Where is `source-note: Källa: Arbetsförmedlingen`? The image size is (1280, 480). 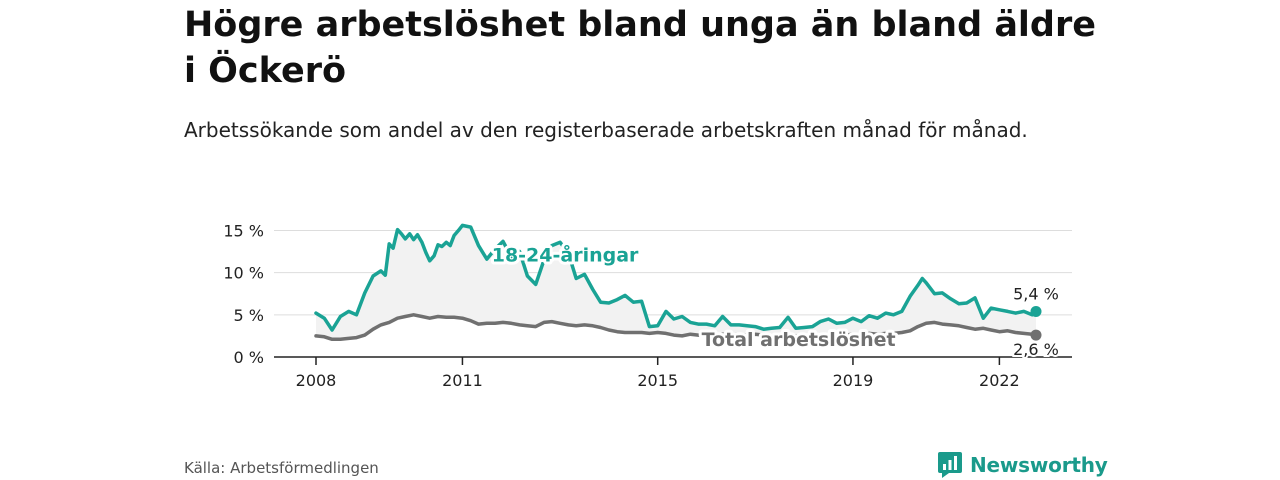
source-note: Källa: Arbetsförmedlingen is located at coordinates (281, 468).